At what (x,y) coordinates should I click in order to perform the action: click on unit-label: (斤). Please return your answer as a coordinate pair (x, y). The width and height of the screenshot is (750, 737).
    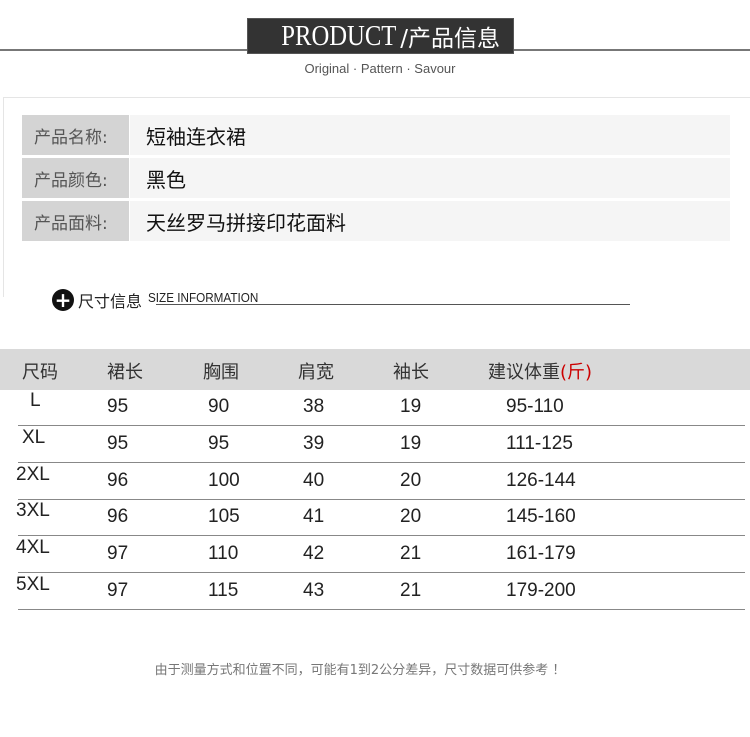
    Looking at the image, I should click on (576, 372).